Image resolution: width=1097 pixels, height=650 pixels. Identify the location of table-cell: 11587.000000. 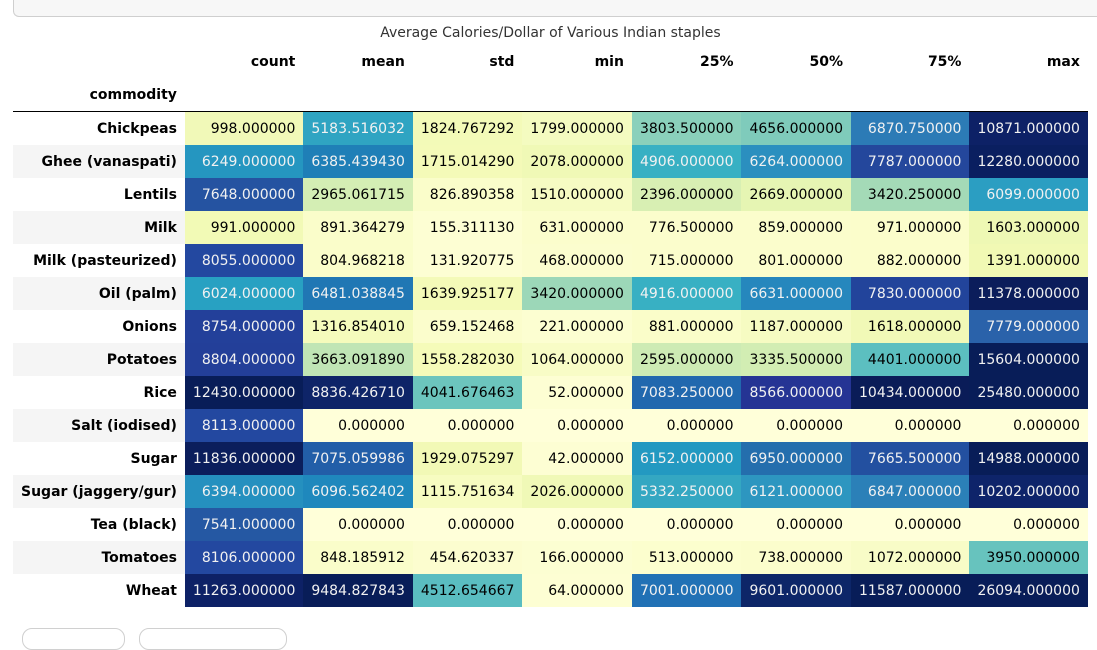
(910, 590).